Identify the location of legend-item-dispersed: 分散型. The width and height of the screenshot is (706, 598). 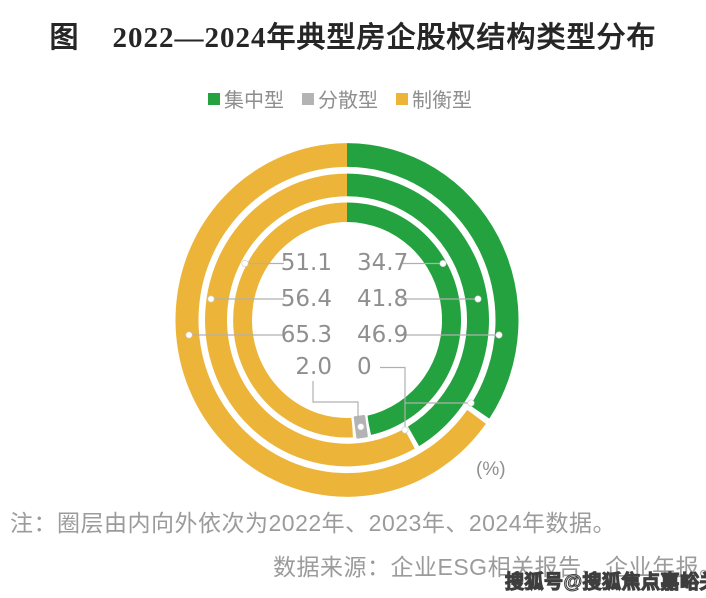
(340, 98).